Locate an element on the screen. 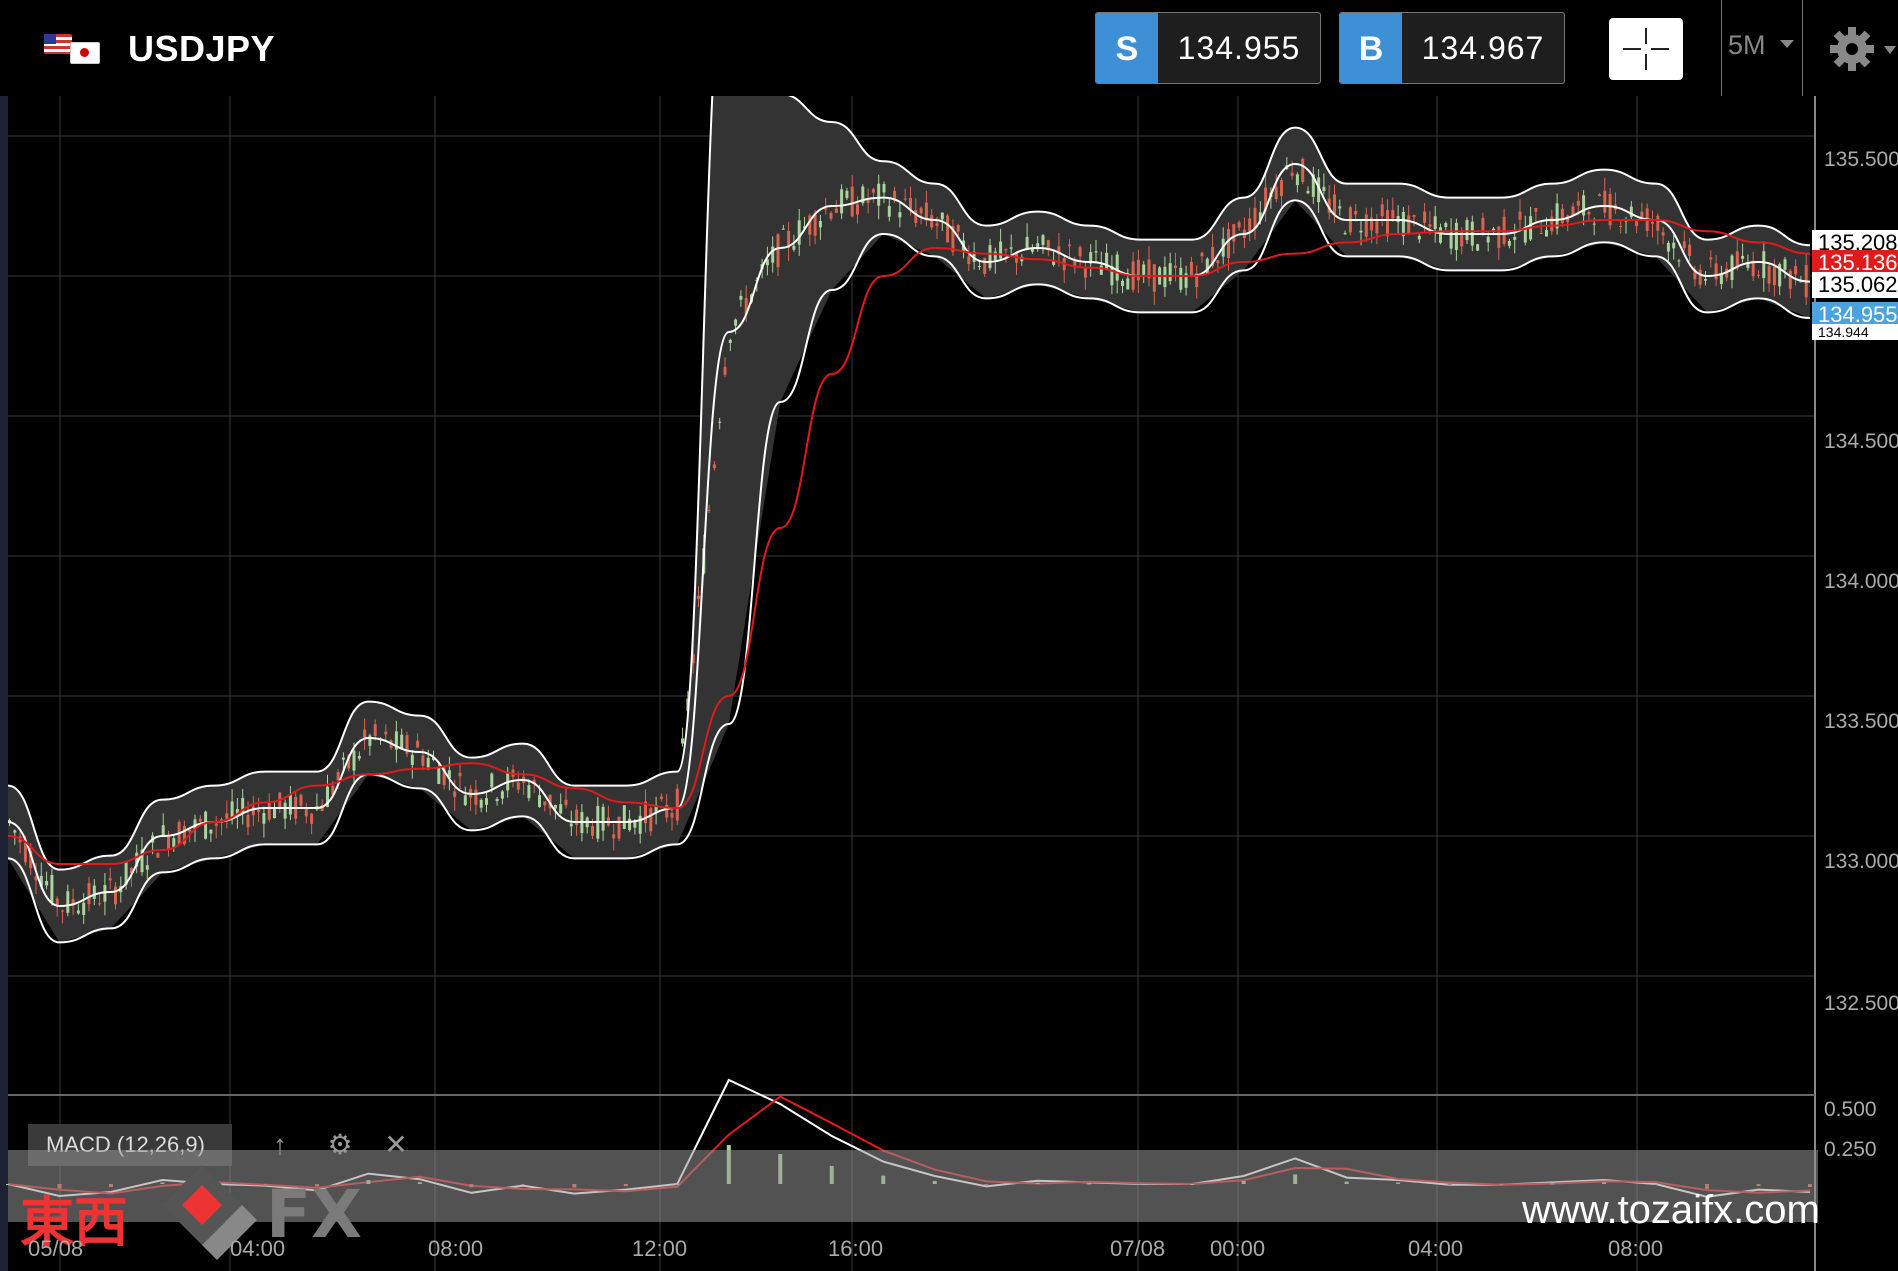  timeframe-select: 5M is located at coordinates (1762, 48).